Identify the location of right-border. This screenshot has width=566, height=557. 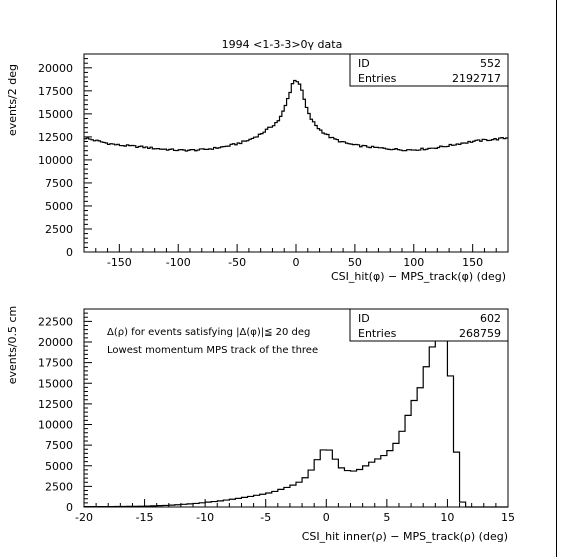
(556, 278).